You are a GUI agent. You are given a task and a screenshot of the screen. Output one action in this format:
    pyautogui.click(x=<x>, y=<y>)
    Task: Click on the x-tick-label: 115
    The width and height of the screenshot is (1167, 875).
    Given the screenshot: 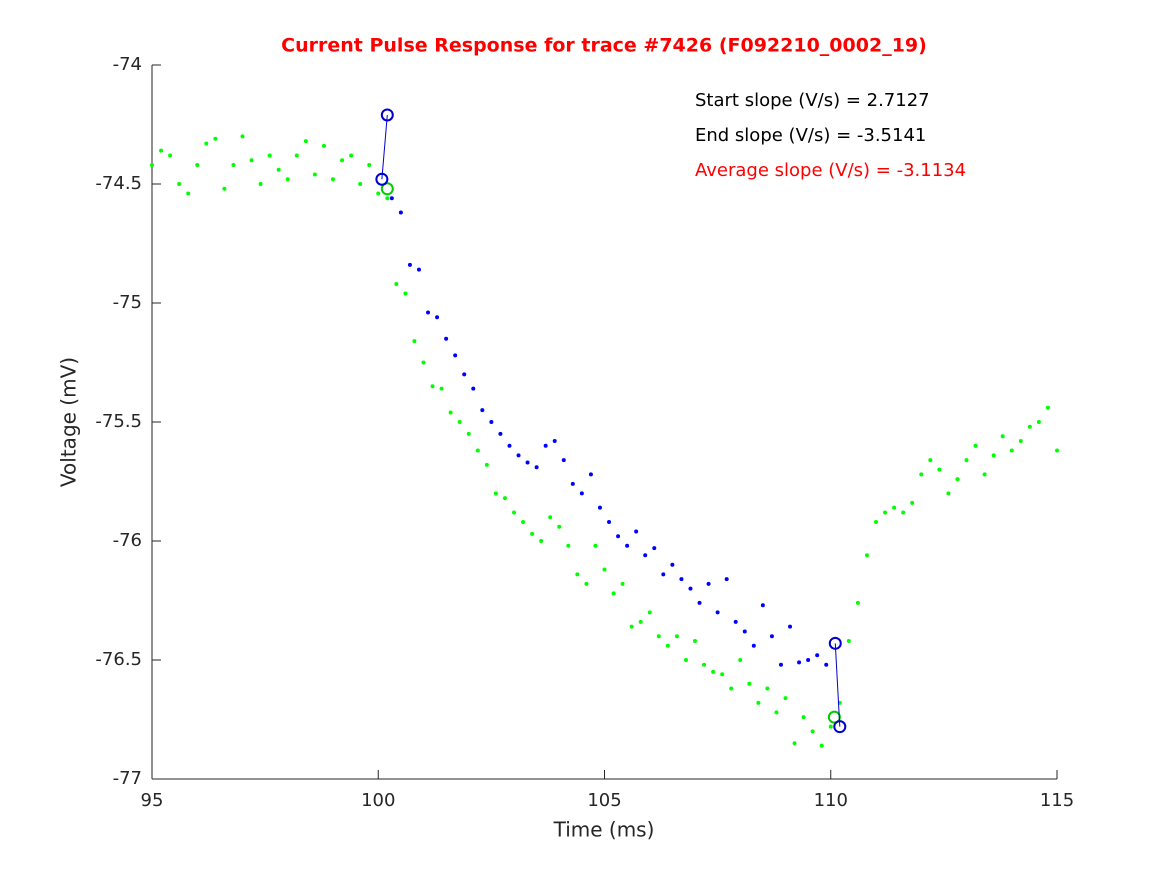 What is the action you would take?
    pyautogui.click(x=1057, y=800)
    